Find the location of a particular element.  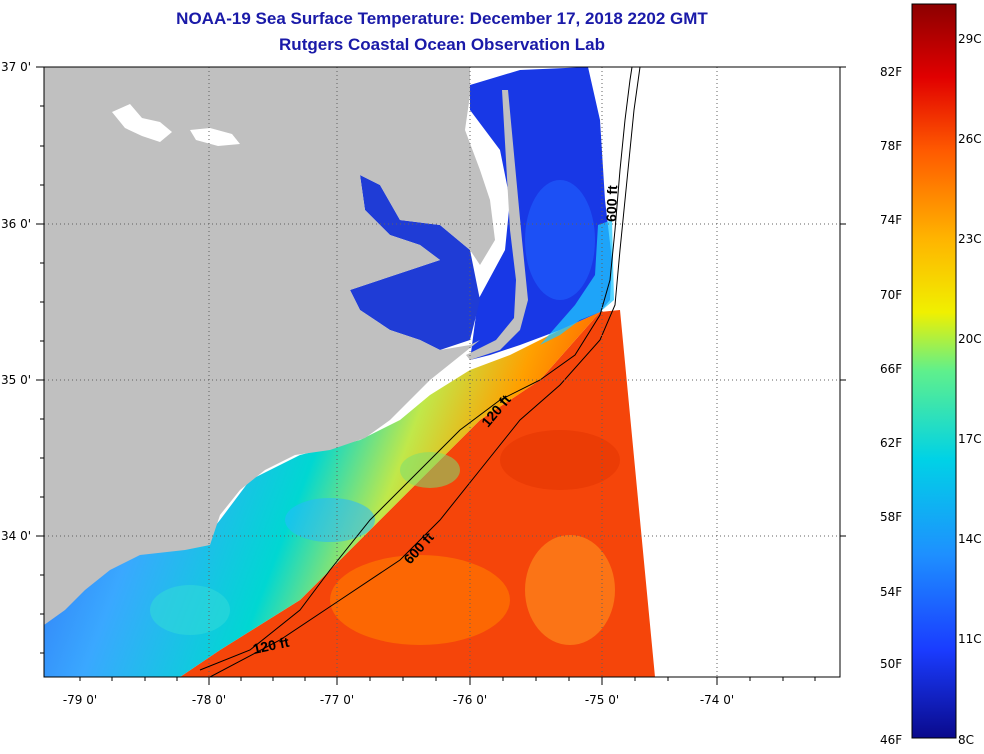

colorbar-c-label: 23C is located at coordinates (970, 239).